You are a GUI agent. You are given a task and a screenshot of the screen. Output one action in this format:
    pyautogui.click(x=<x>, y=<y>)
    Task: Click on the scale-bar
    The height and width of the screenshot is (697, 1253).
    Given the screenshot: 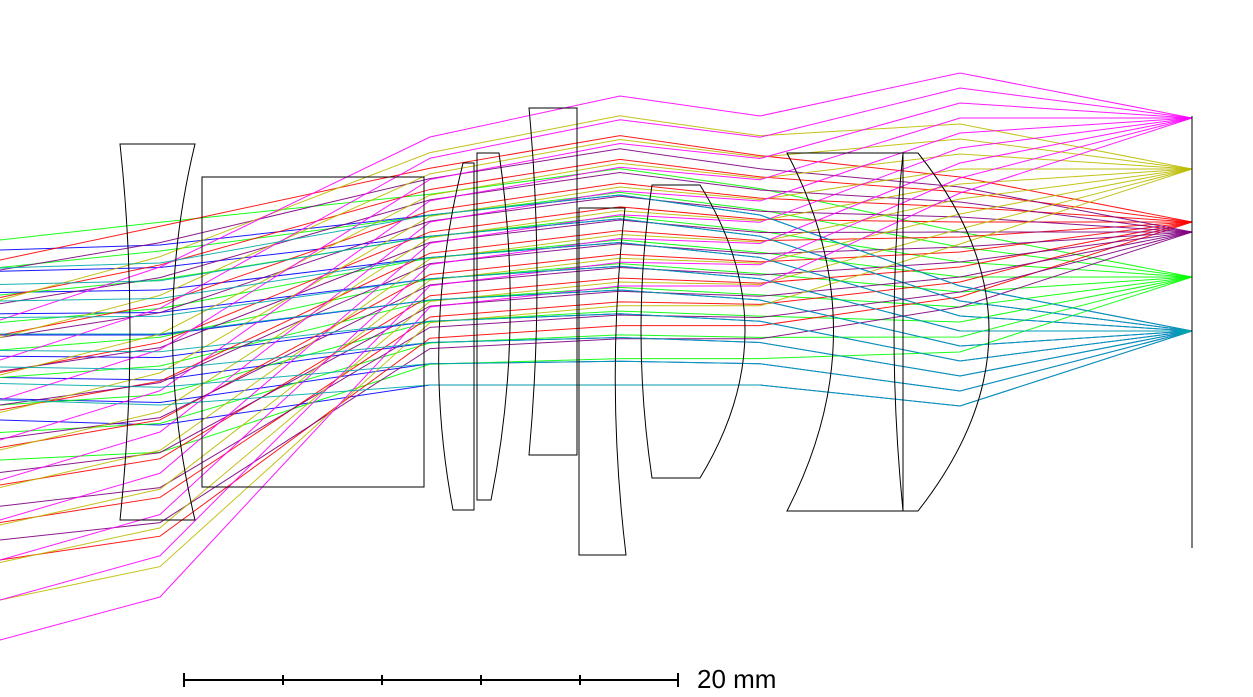 What is the action you would take?
    pyautogui.click(x=431, y=680)
    